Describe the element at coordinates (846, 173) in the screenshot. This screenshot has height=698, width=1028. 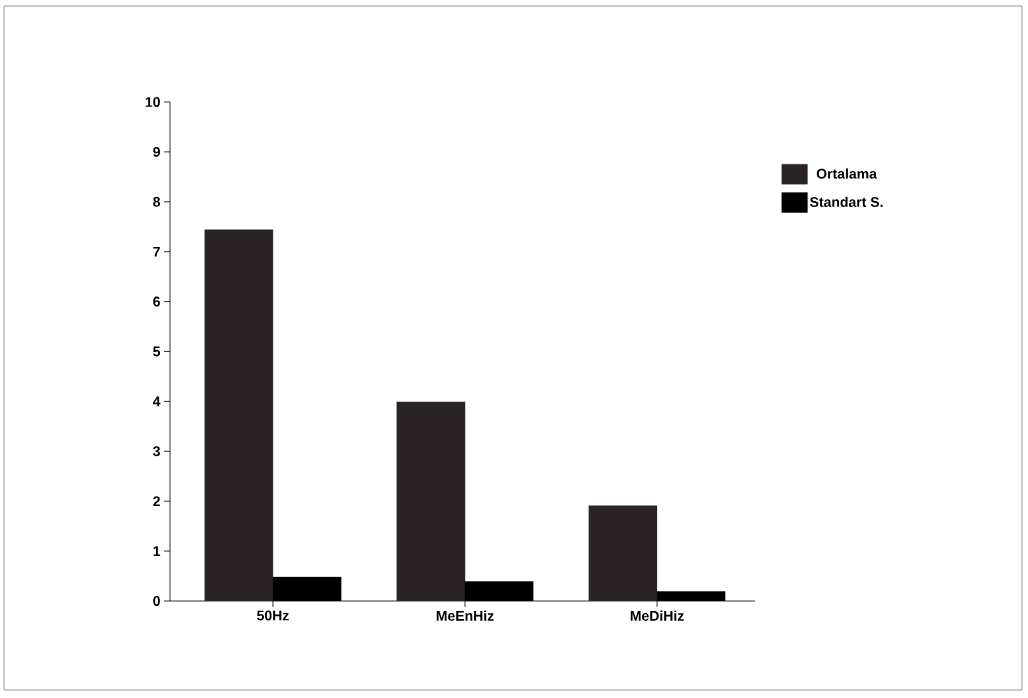
I see `legend-label: Ortalama` at that location.